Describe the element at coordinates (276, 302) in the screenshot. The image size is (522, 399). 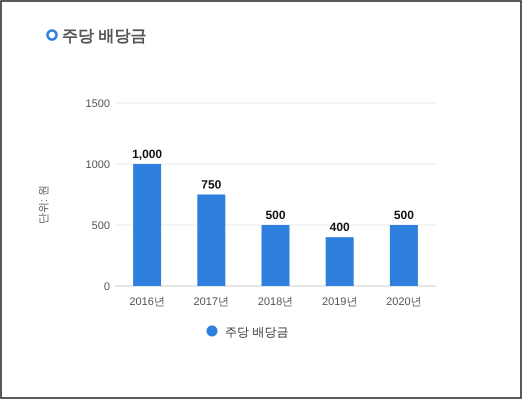
I see `x-tick-label: 2018년` at that location.